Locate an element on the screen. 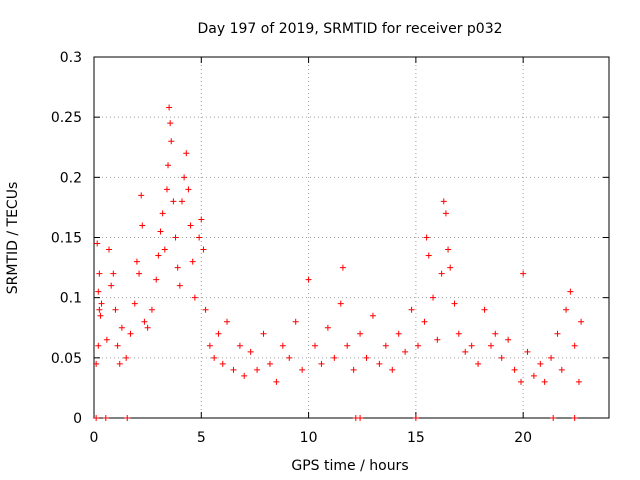 The height and width of the screenshot is (480, 640). x-tick-label: 20 is located at coordinates (523, 438).